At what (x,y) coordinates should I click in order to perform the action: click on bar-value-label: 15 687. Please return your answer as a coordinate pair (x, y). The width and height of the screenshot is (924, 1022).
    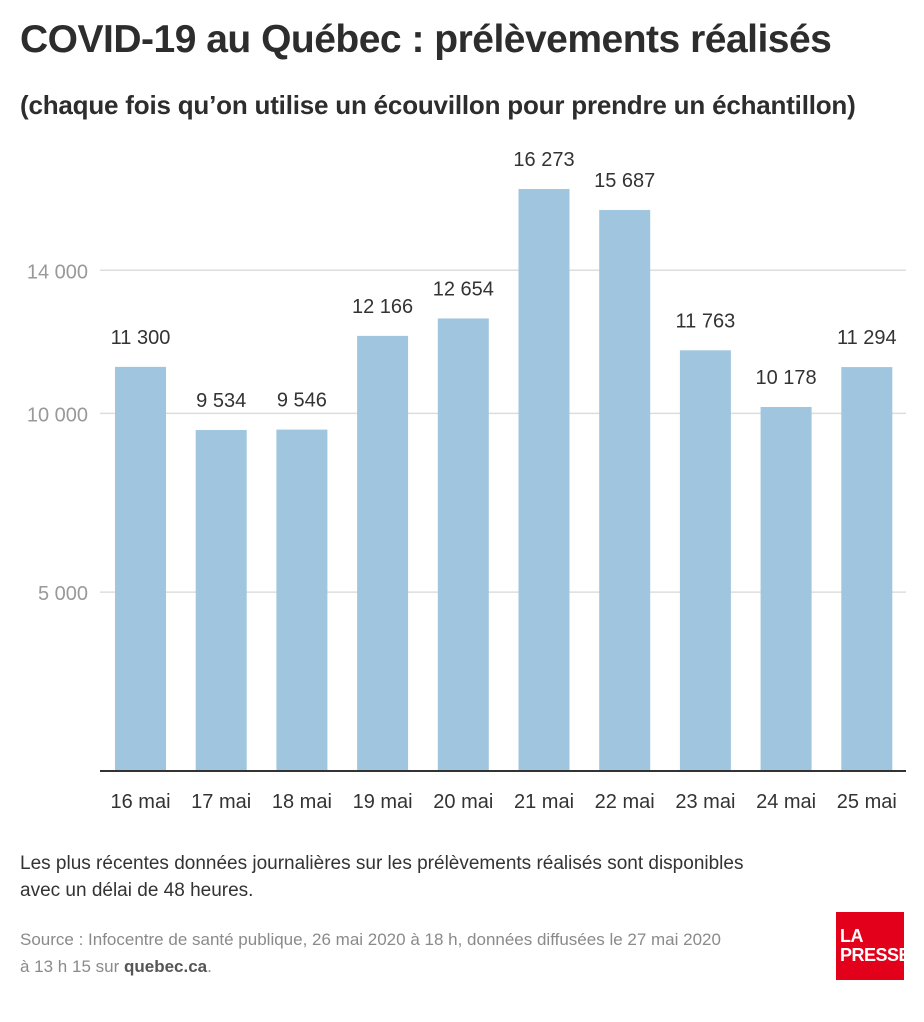
    Looking at the image, I should click on (624, 181).